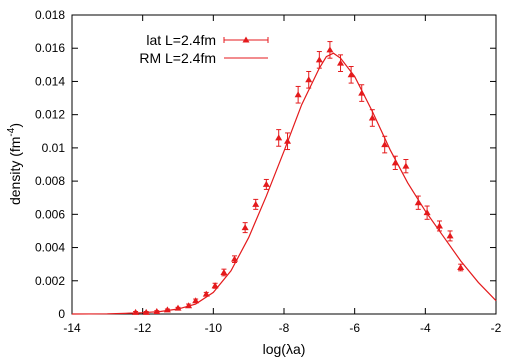 Image resolution: width=506 pixels, height=360 pixels. I want to click on y-tick-label: 0.008, so click(50, 181).